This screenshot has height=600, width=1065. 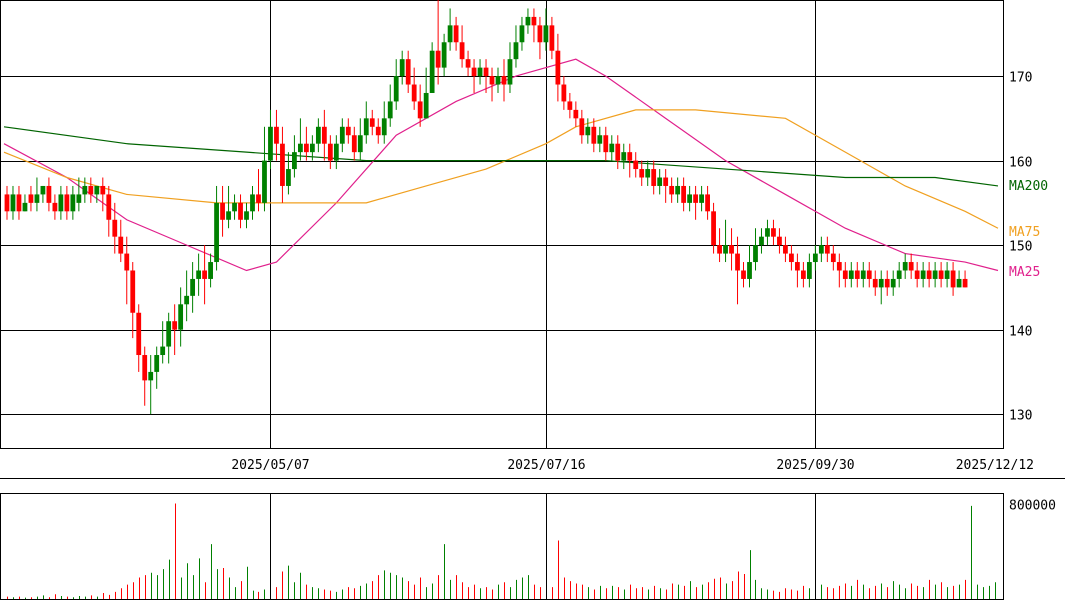 I want to click on price-axis-labels: 130 140 150 160 170, so click(x=1020, y=247).